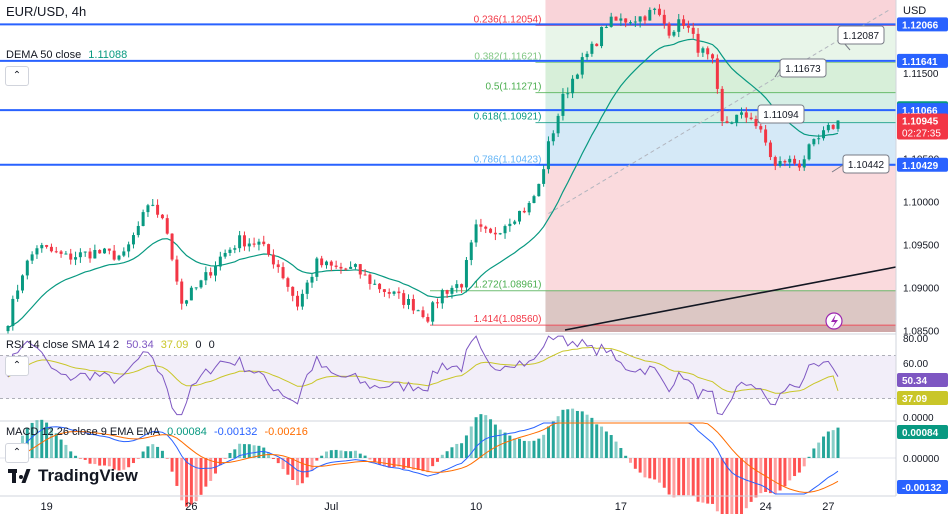 The height and width of the screenshot is (514, 949). I want to click on collapse-legend-button: ⌃, so click(17, 76).